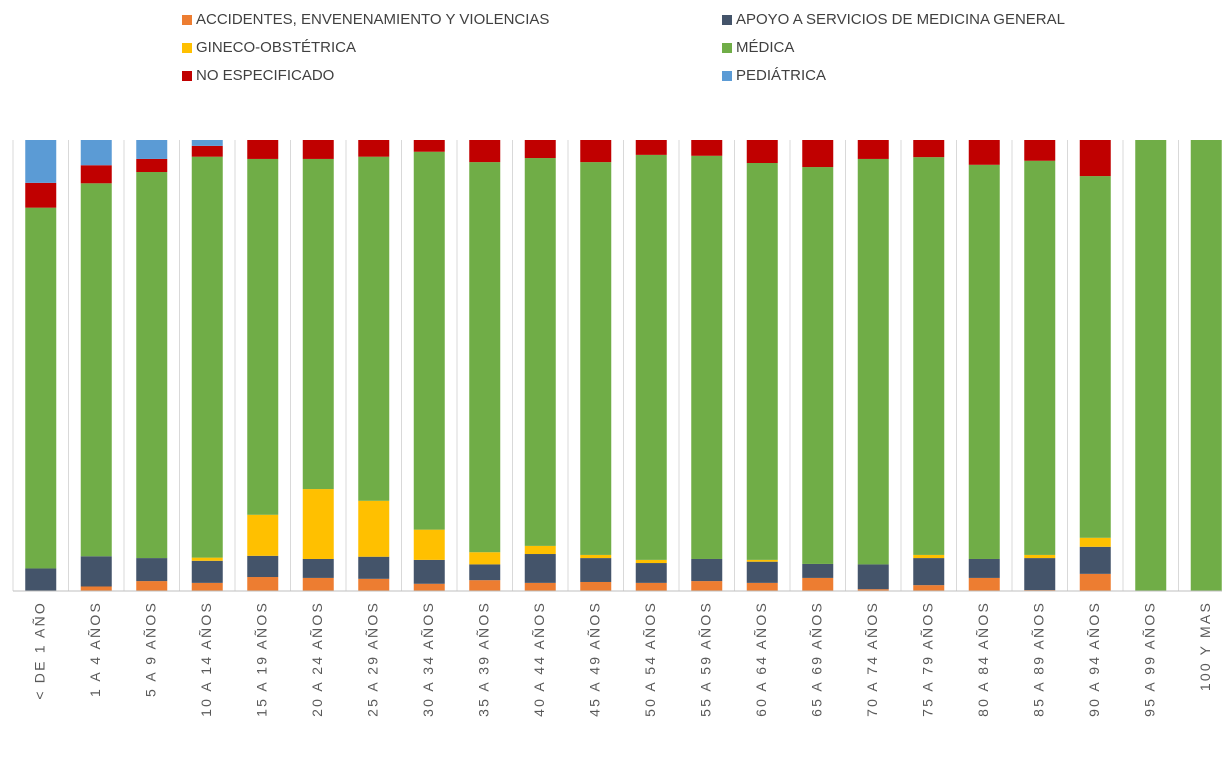 The height and width of the screenshot is (769, 1222). I want to click on x-tick-label: 85 A 89 AÑOS, so click(1038, 659).